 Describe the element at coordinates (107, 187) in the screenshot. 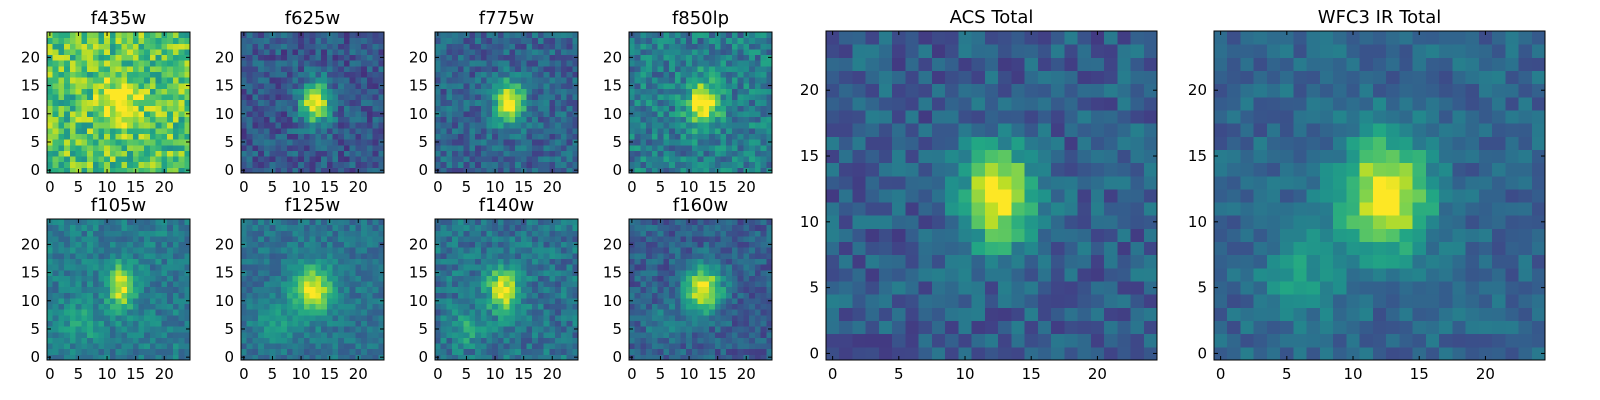

I see `x-tick-label: 10` at that location.